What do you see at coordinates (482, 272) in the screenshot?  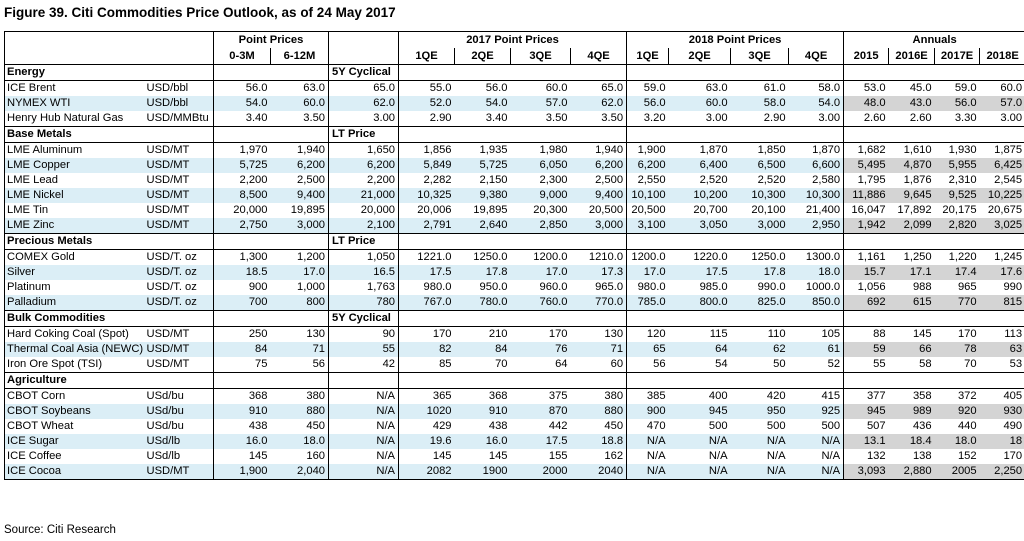 I see `table-cell: 17.8` at bounding box center [482, 272].